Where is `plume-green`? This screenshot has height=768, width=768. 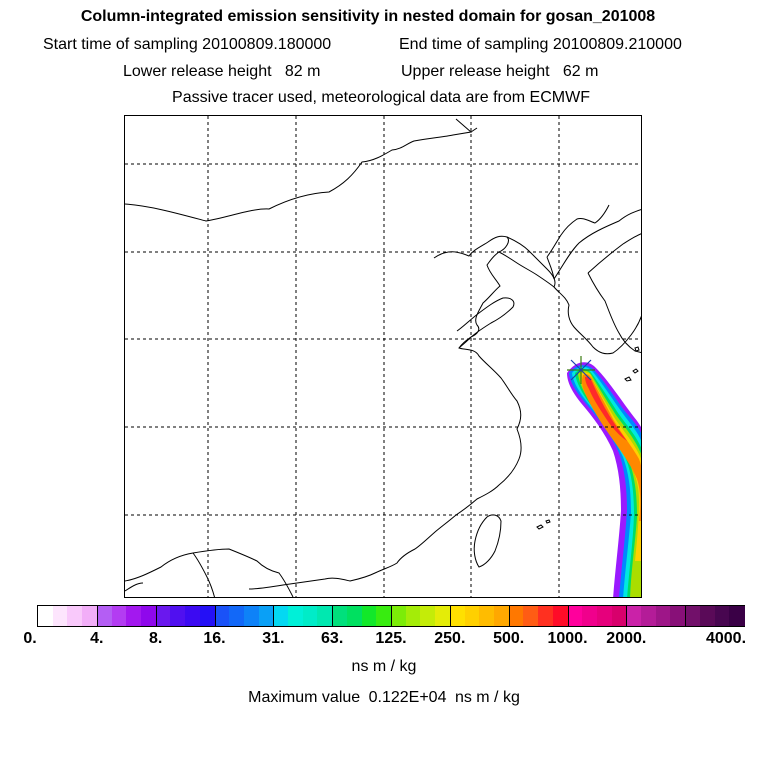 plume-green is located at coordinates (608, 483).